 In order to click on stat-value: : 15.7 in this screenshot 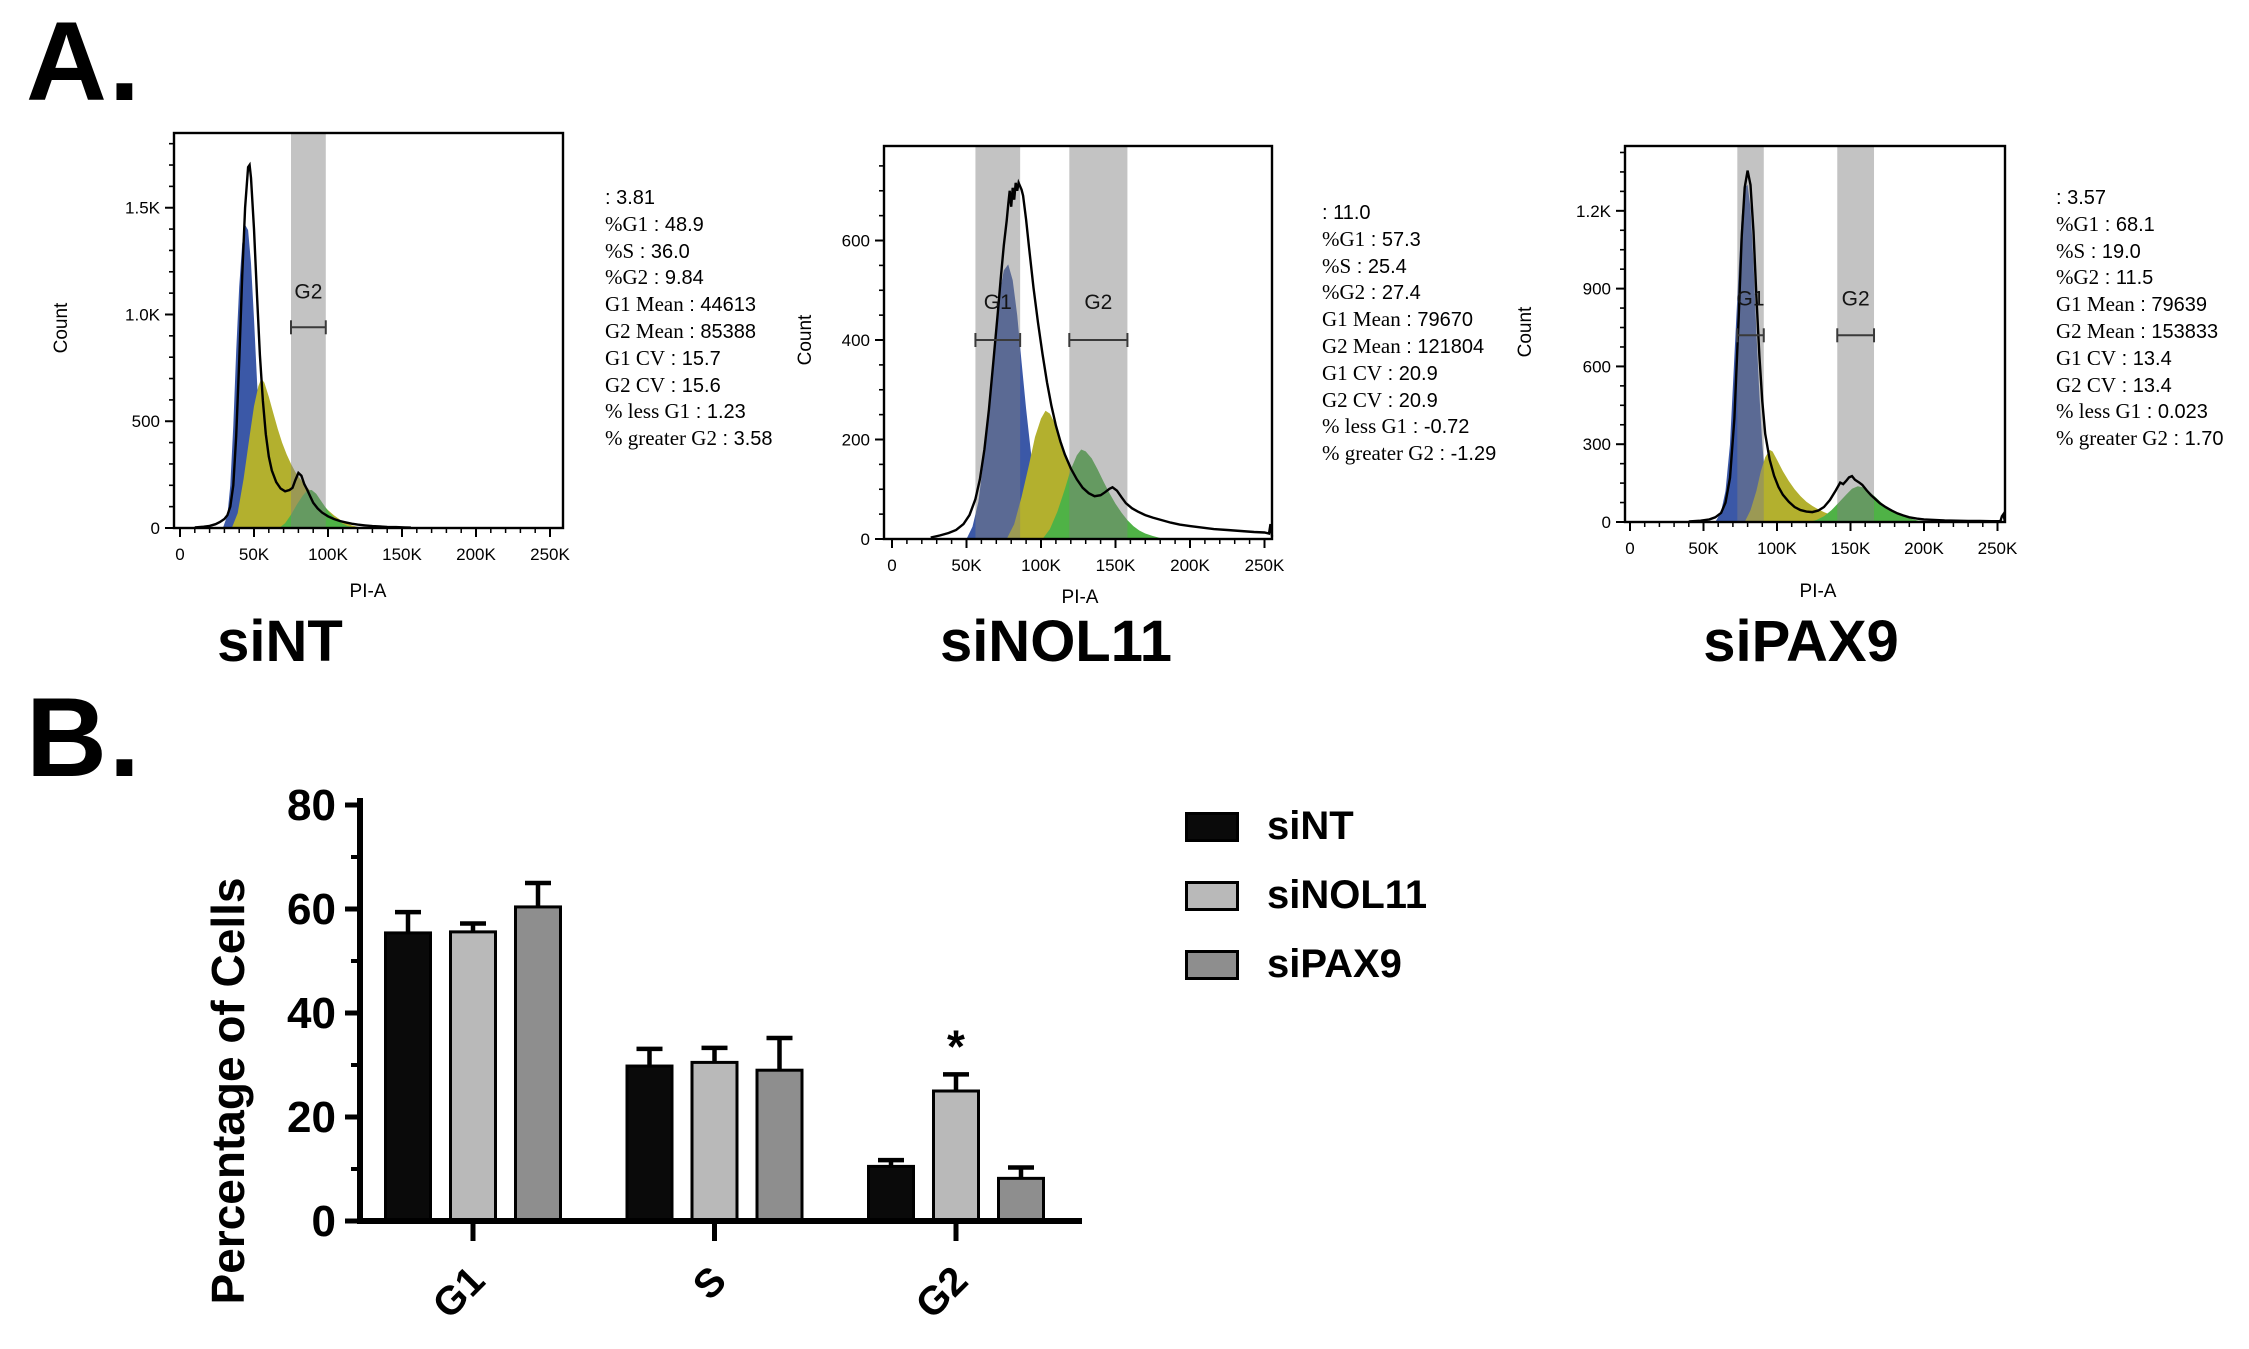, I will do `click(693, 358)`.